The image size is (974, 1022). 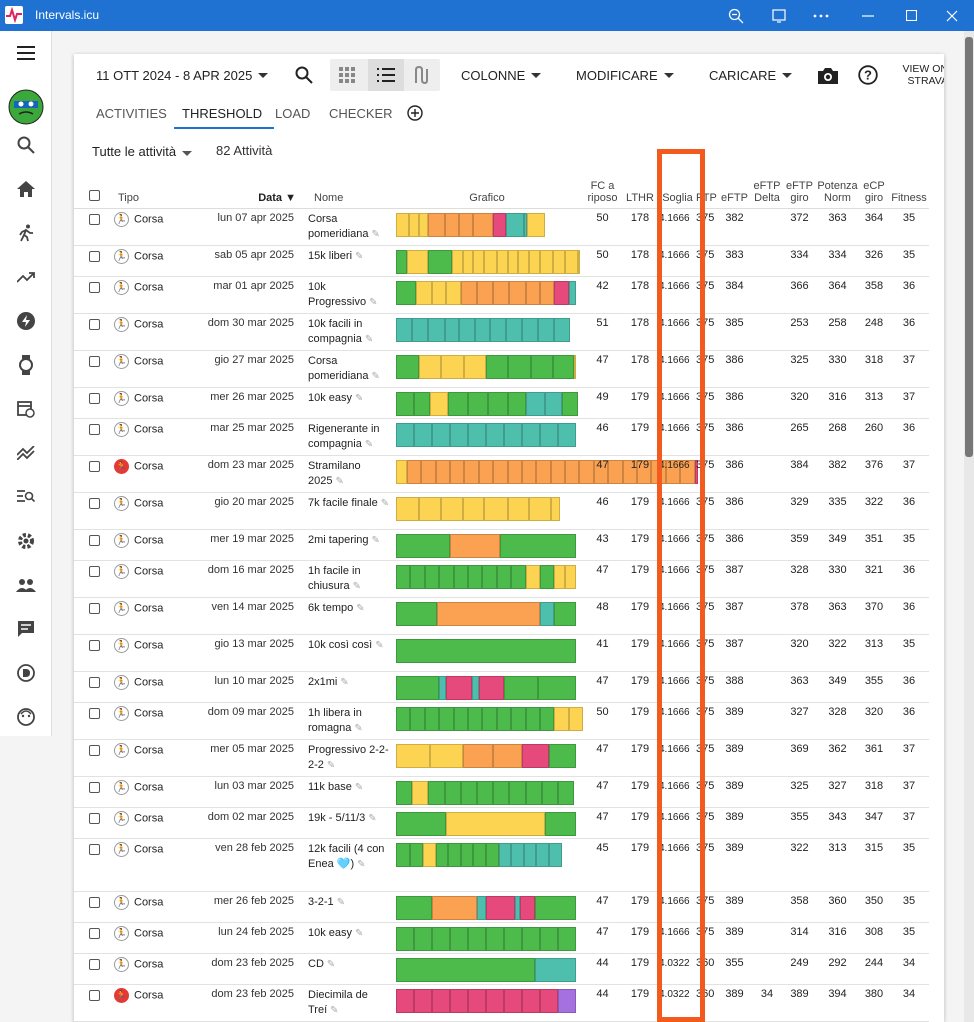 I want to click on activity-name: Corsa pomeridiana ✎, so click(x=349, y=369).